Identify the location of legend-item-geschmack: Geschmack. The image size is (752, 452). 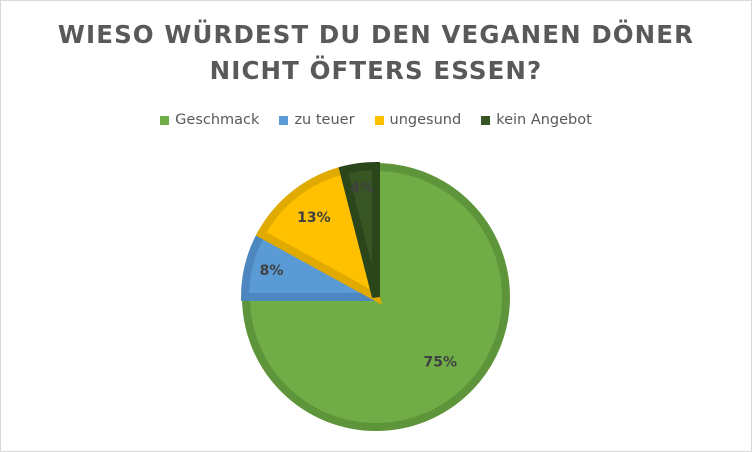
(209, 120).